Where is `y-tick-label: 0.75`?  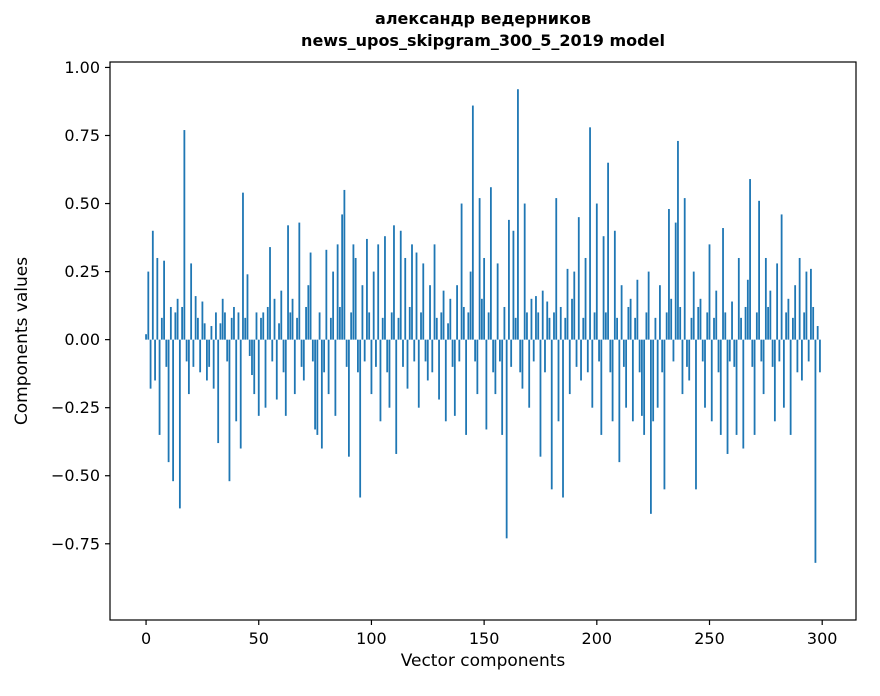 y-tick-label: 0.75 is located at coordinates (82, 135).